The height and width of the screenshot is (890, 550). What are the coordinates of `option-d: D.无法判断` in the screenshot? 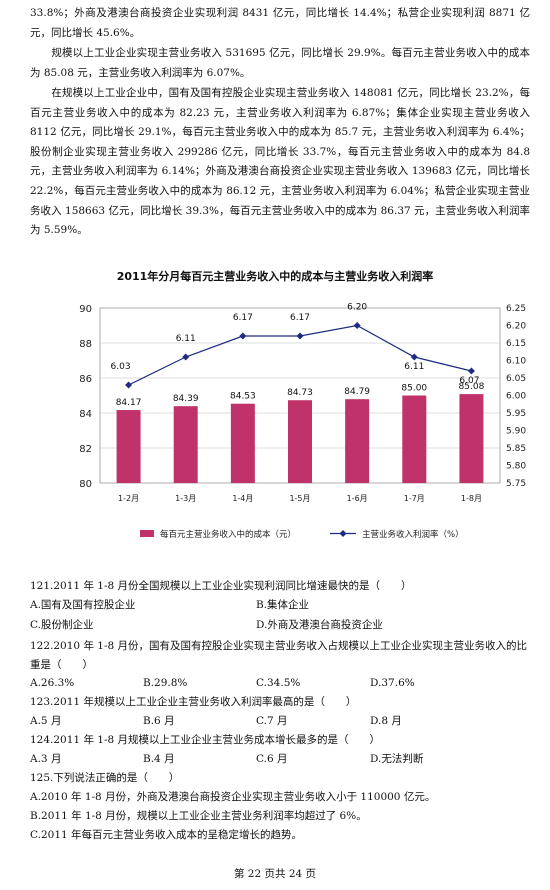 It's located at (397, 759).